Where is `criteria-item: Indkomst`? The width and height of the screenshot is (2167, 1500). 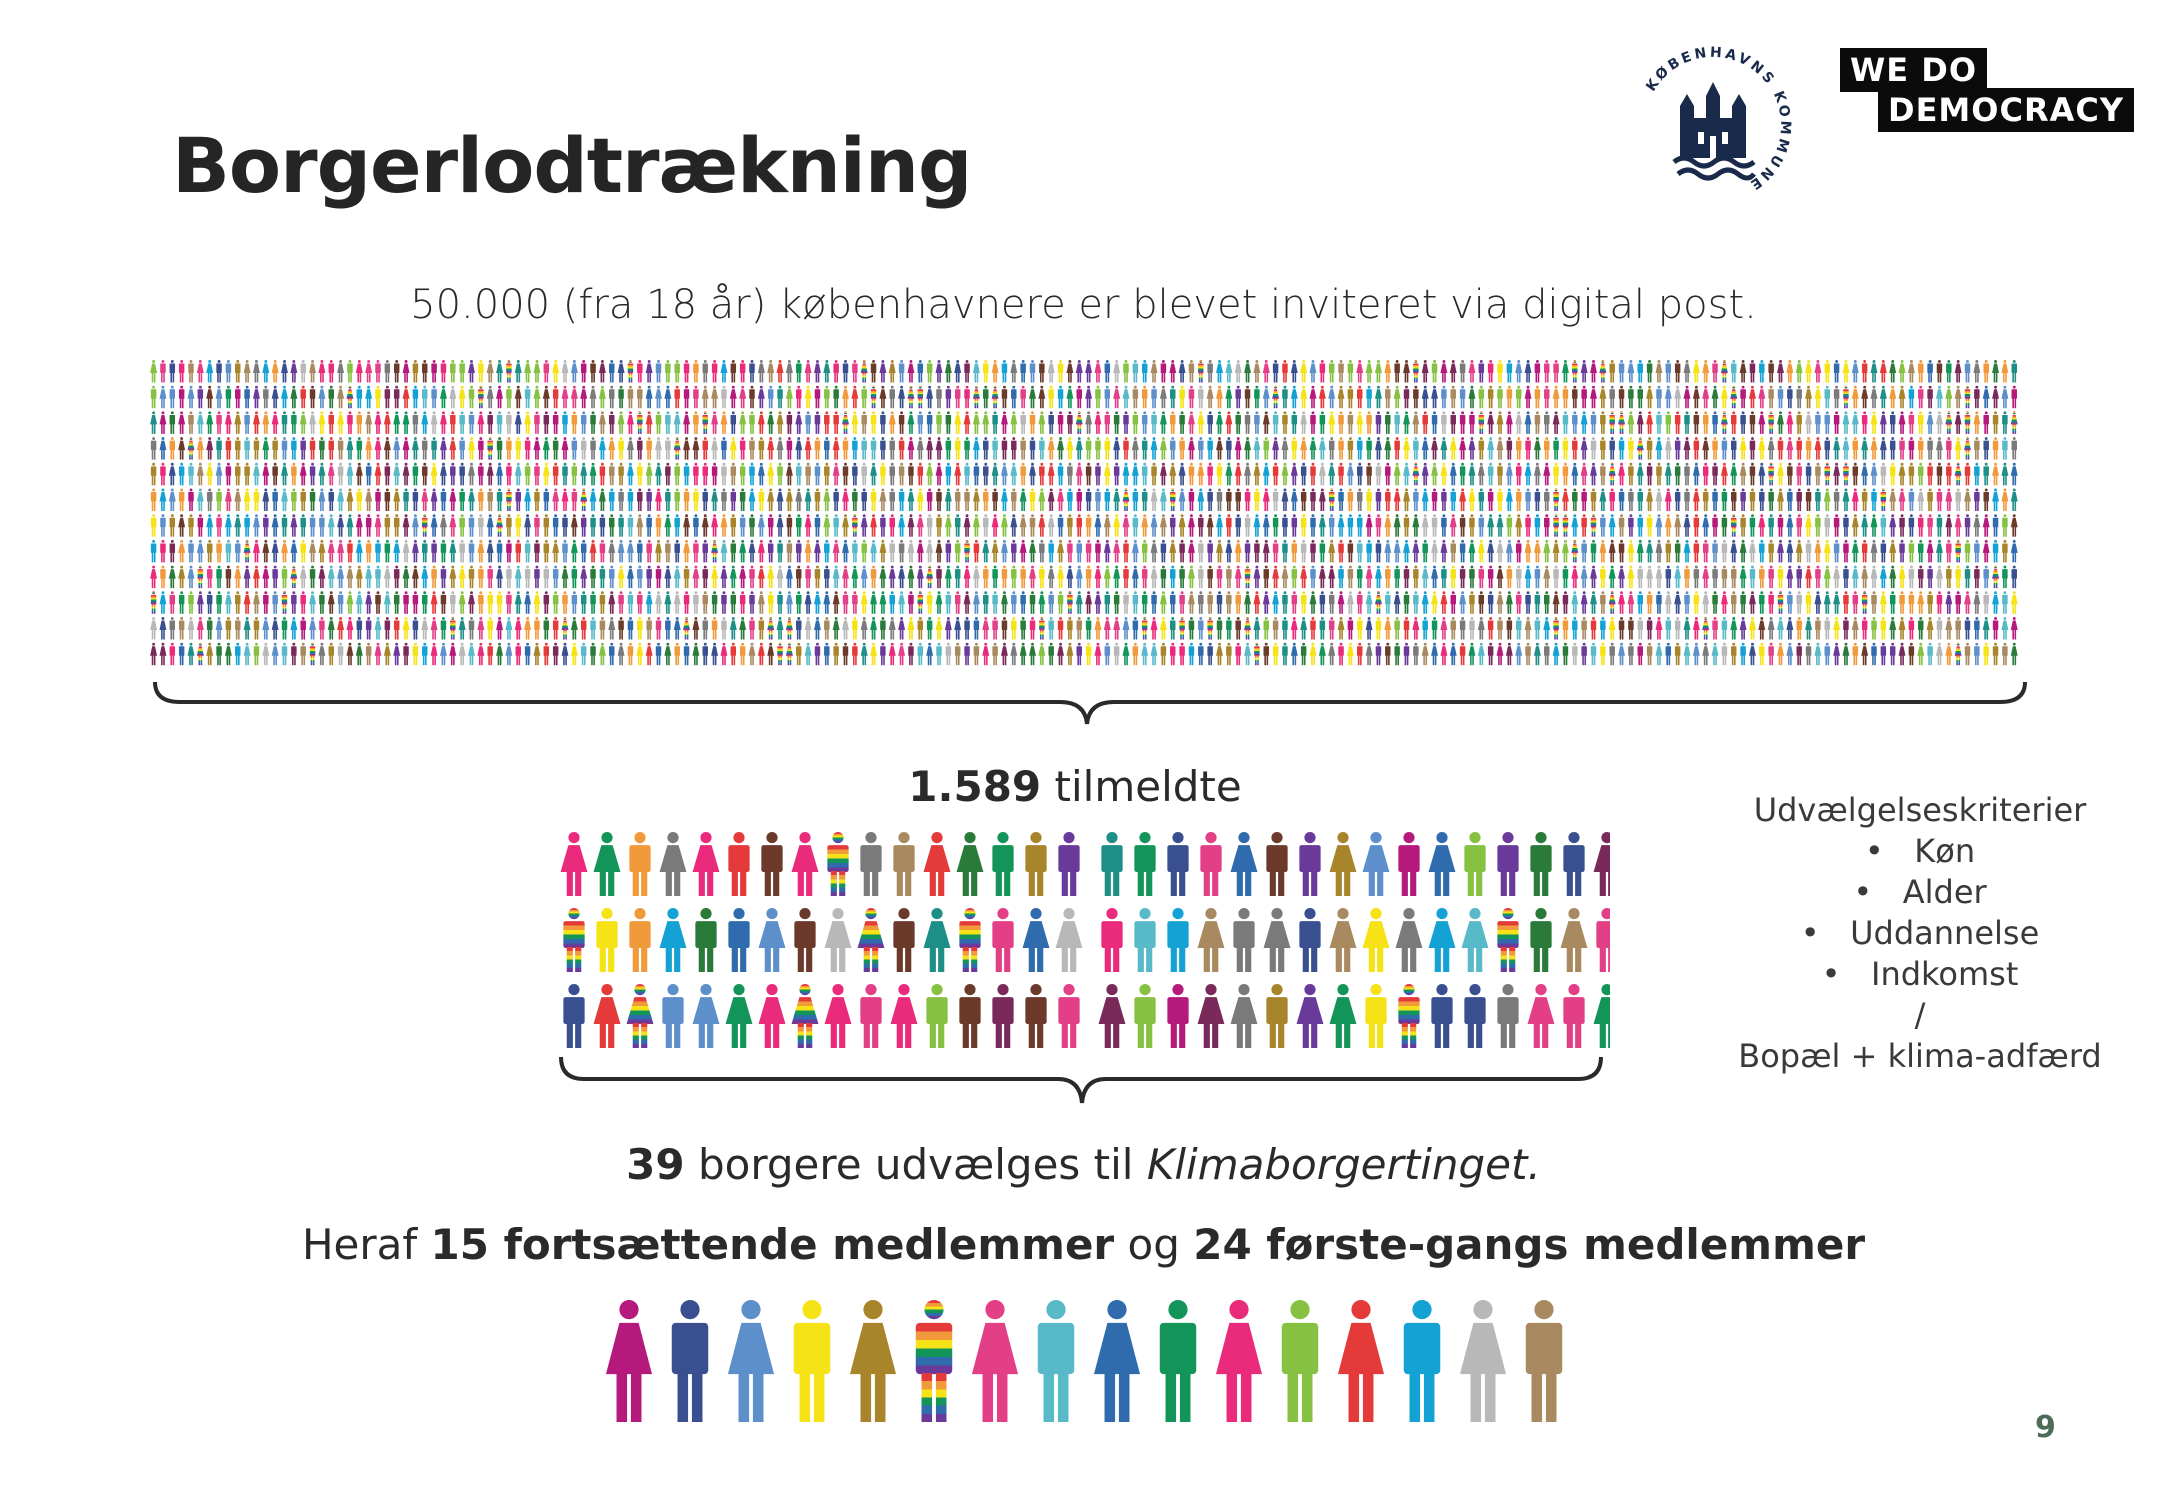 criteria-item: Indkomst is located at coordinates (1920, 974).